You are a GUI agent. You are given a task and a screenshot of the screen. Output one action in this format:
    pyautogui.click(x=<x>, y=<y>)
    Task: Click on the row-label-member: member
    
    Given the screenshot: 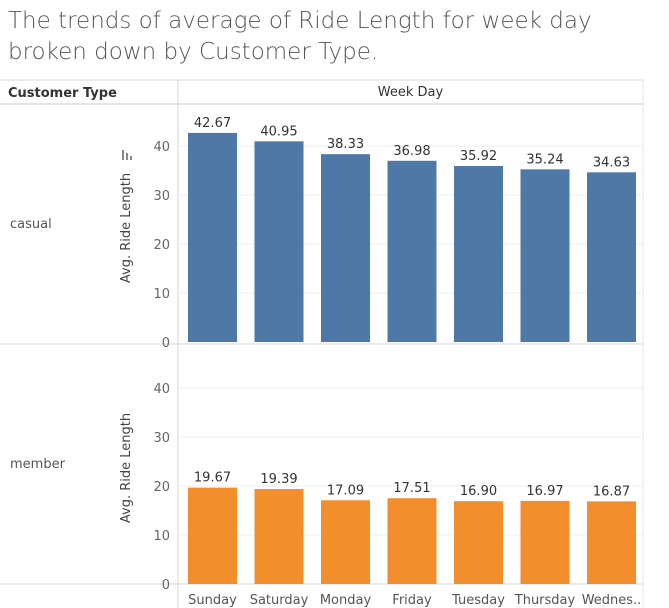 What is the action you would take?
    pyautogui.click(x=38, y=464)
    